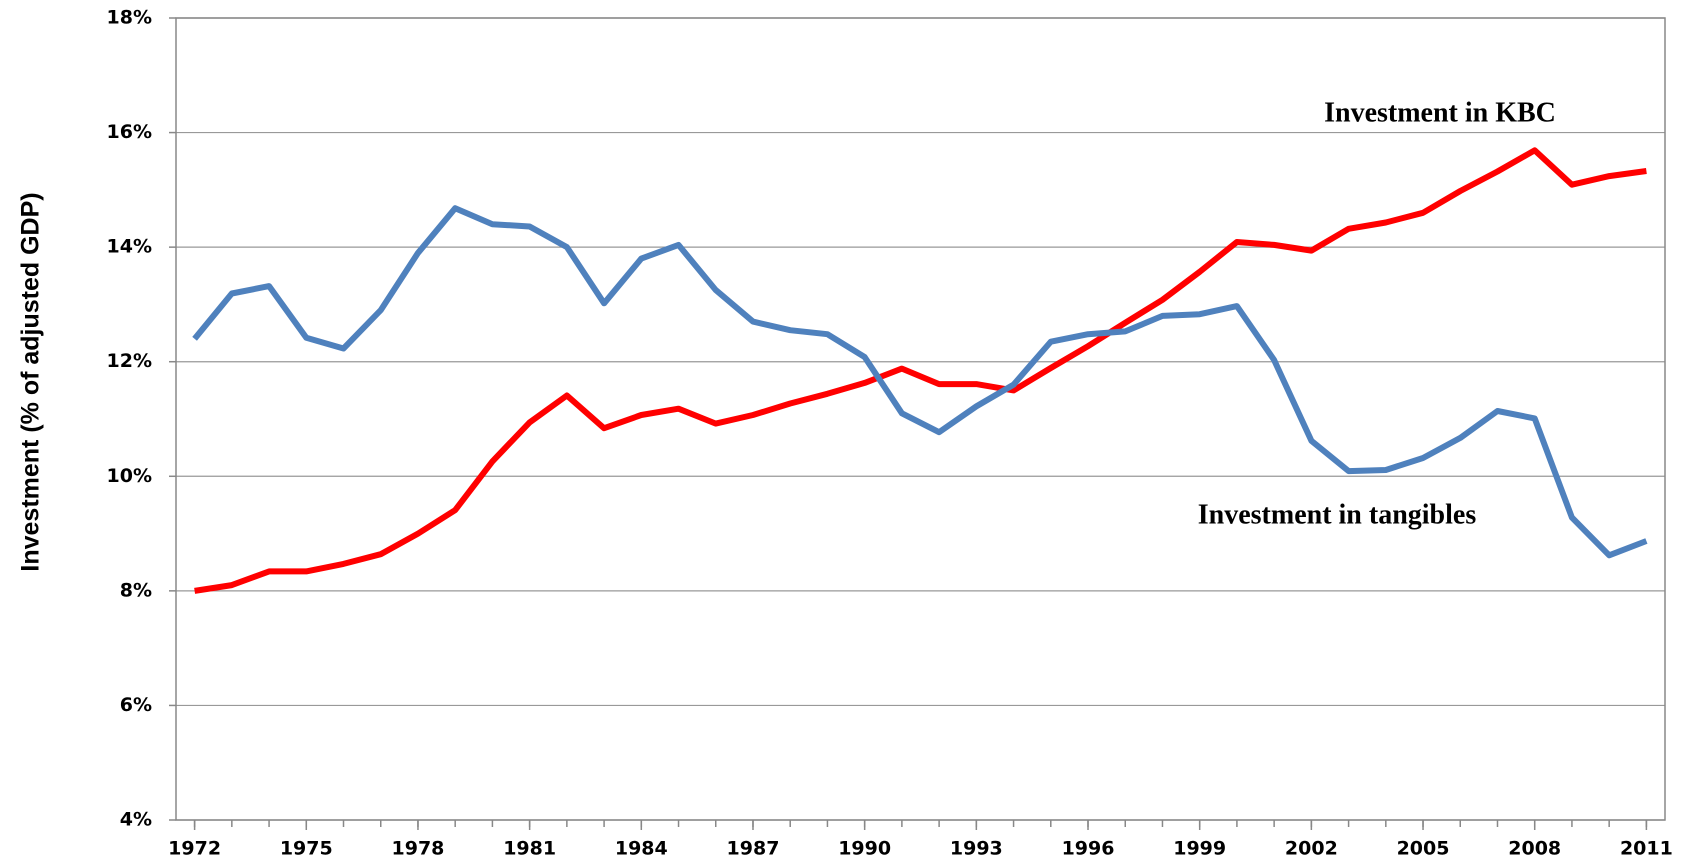  I want to click on series-label: Investment in tangibles, so click(1337, 514).